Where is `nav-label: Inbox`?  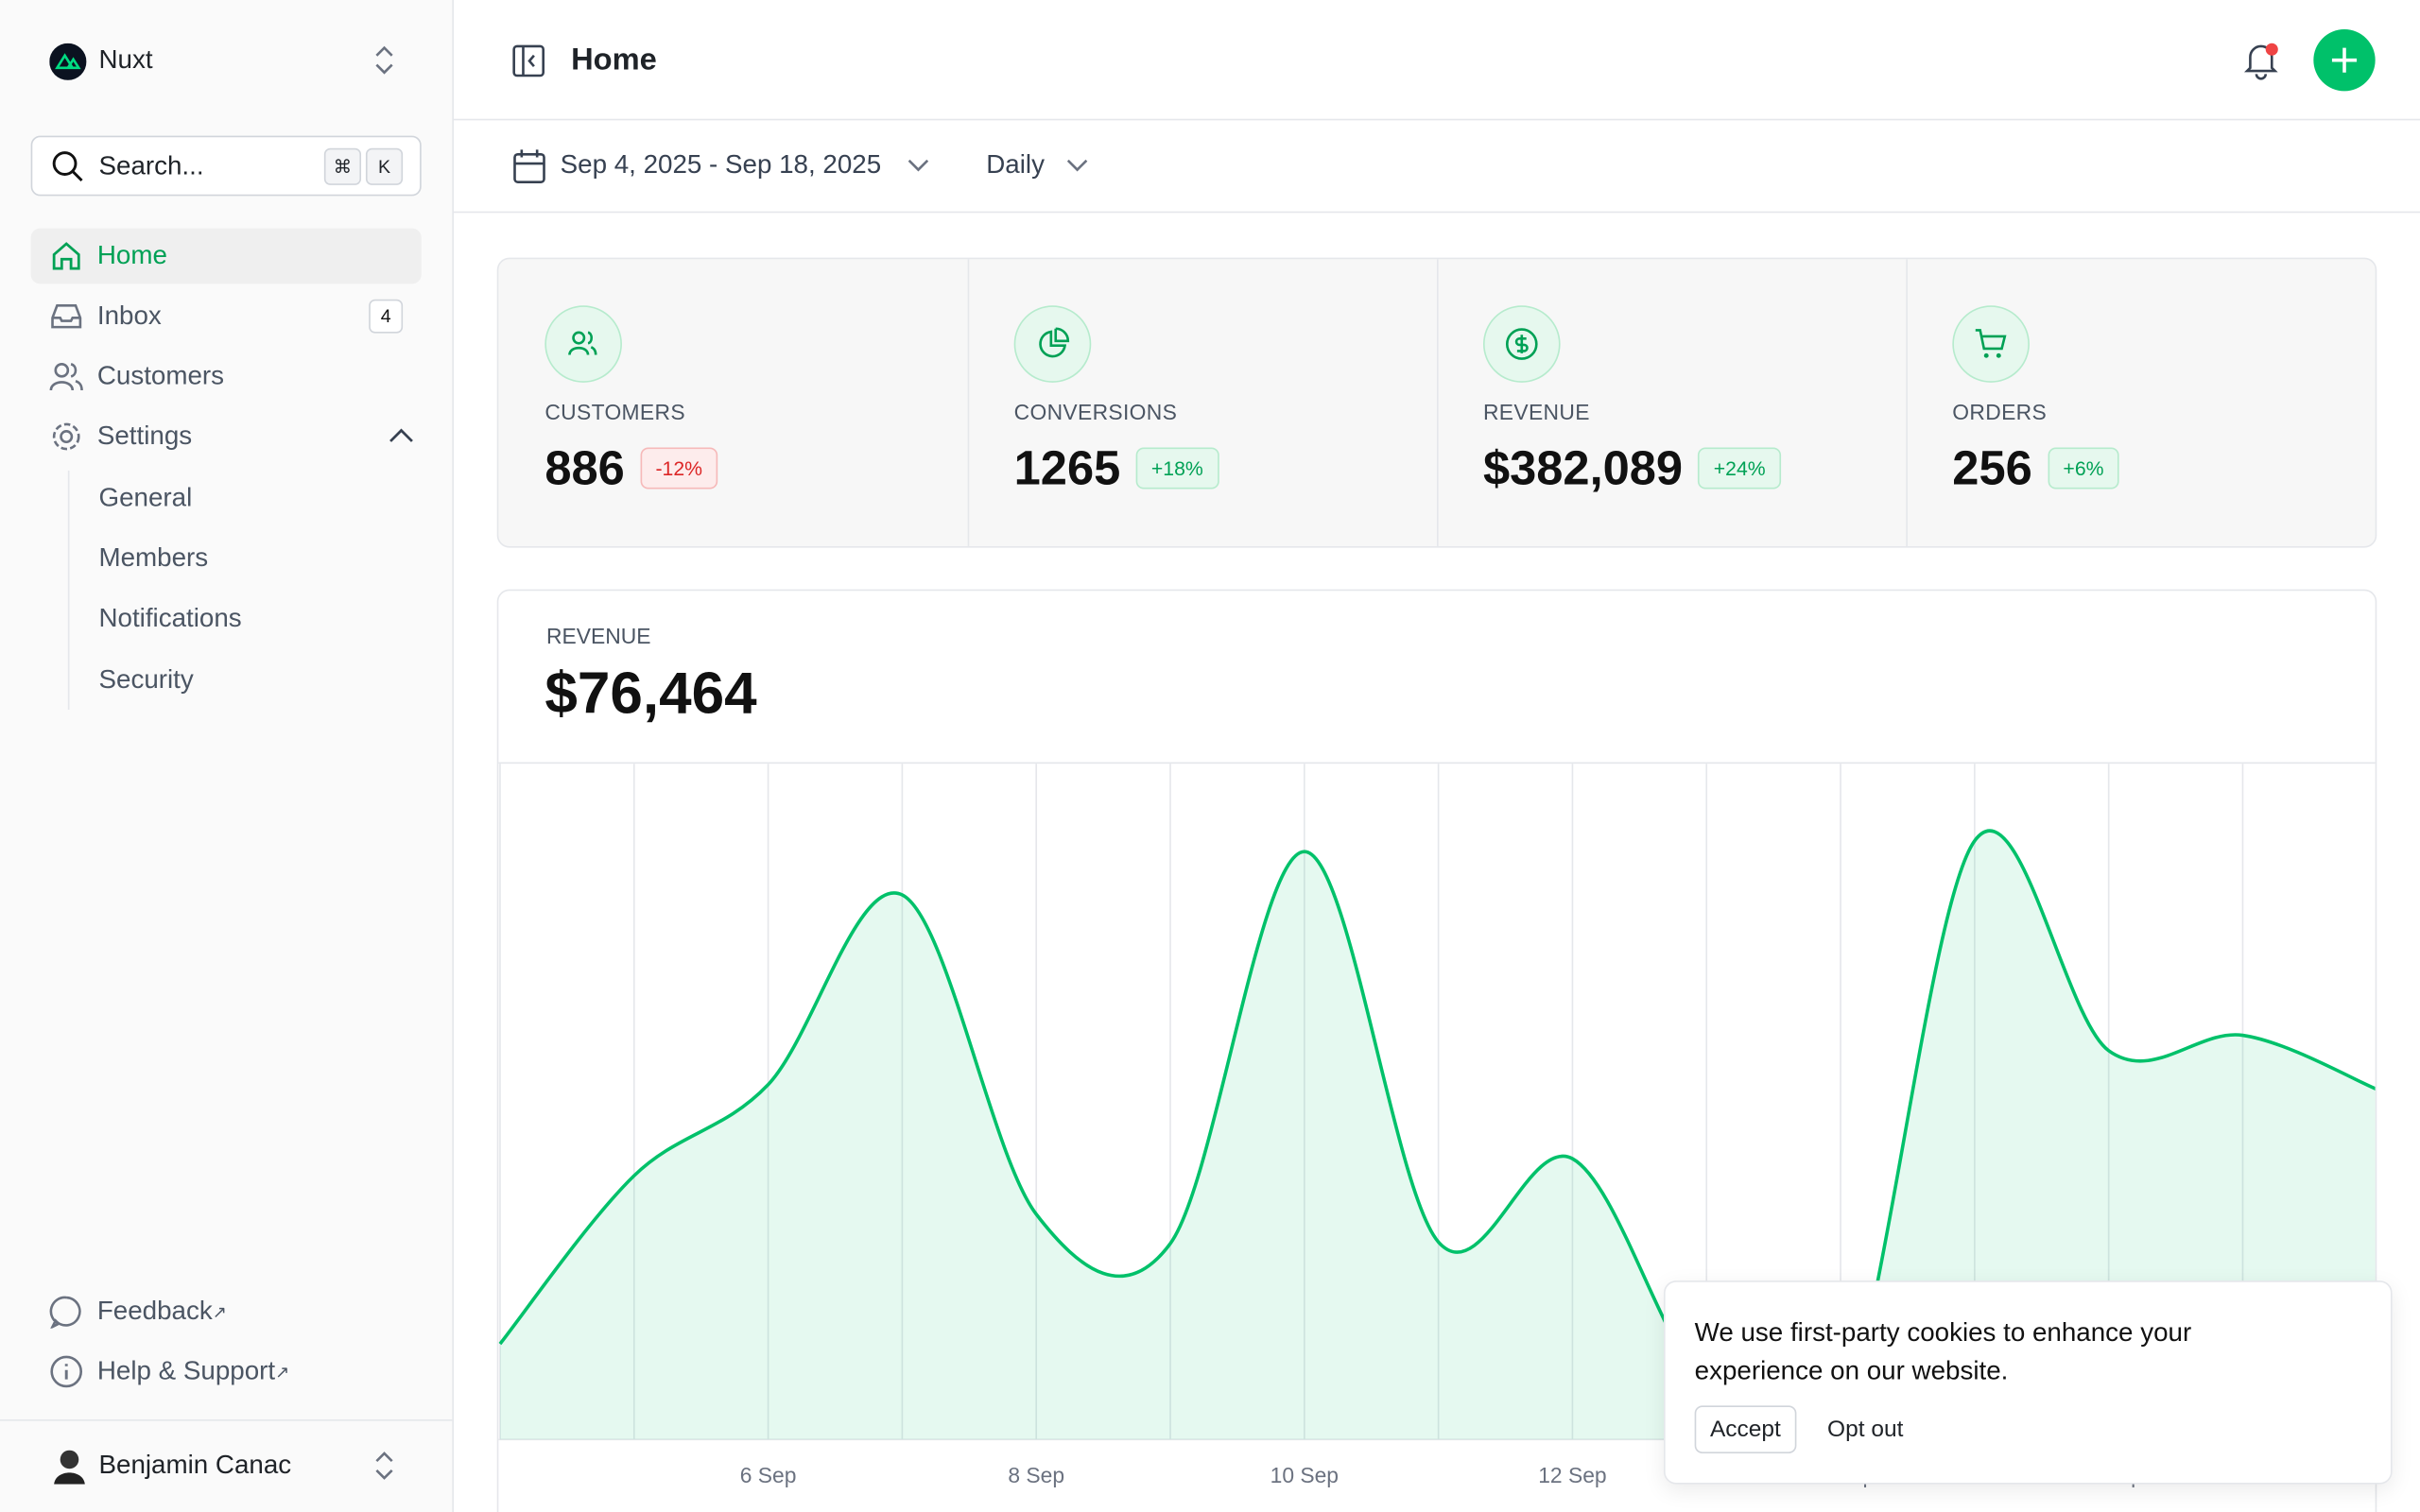
nav-label: Inbox is located at coordinates (129, 316).